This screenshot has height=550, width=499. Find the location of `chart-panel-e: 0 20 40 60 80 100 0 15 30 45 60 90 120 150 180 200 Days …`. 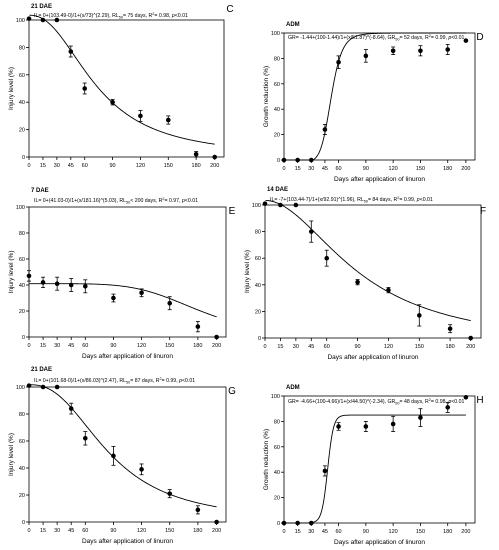

chart-panel-e: 0 20 40 60 80 100 0 15 30 45 60 90 120 150 180 200 Days … is located at coordinates (122, 274).